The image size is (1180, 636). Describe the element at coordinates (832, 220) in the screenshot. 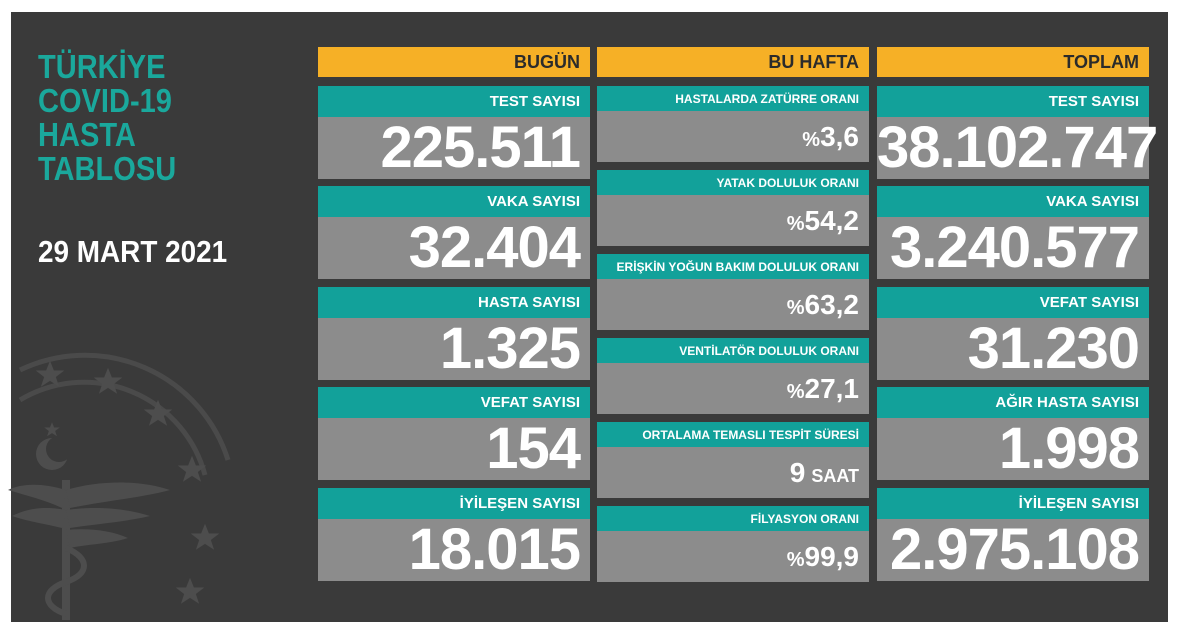

I see `rate-number: 54,2` at that location.